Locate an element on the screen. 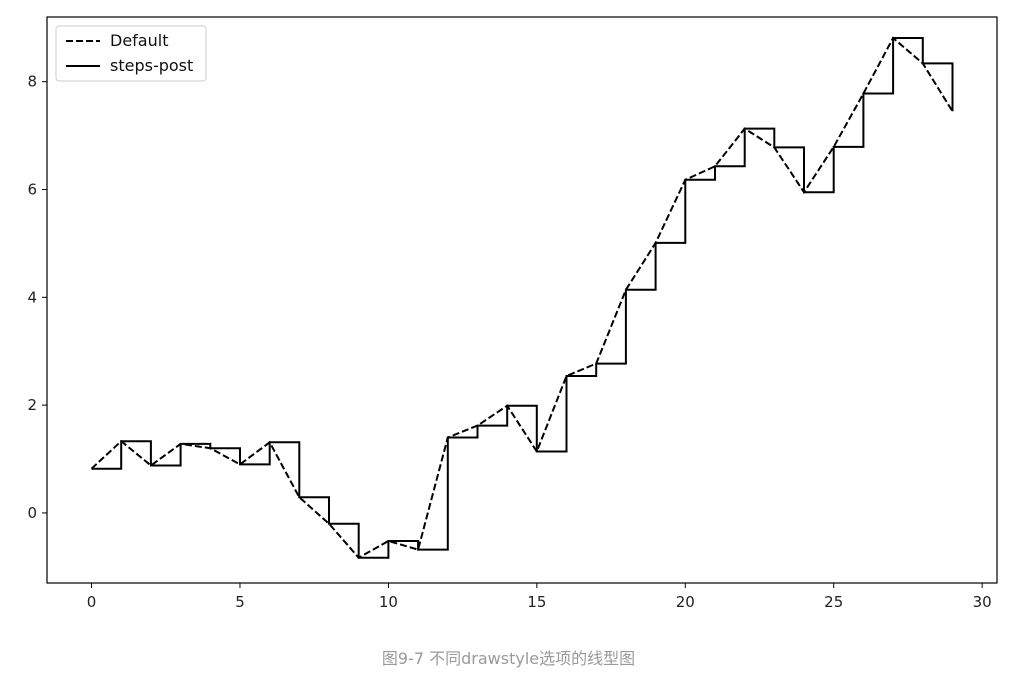 The image size is (1017, 683). x-tick-label: 0 is located at coordinates (92, 602).